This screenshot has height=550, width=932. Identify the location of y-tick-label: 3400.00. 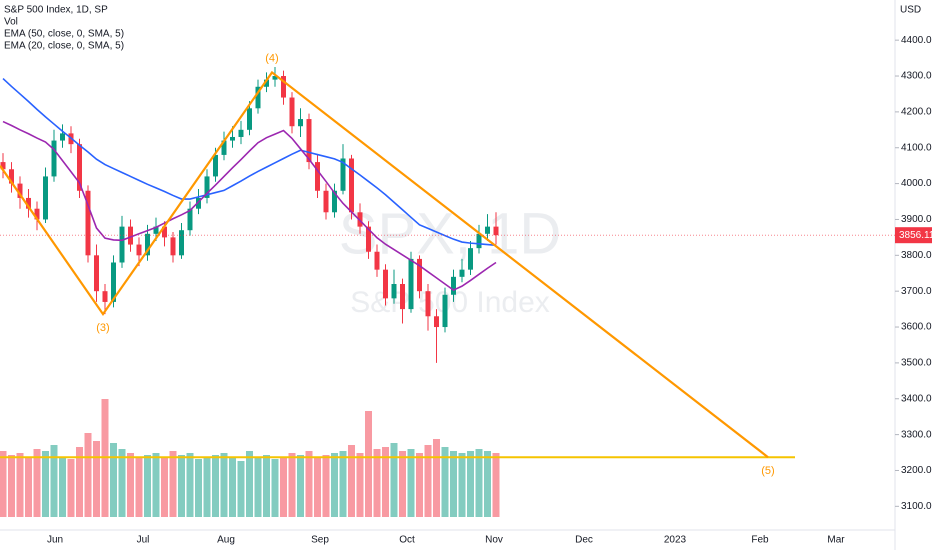
(916, 398).